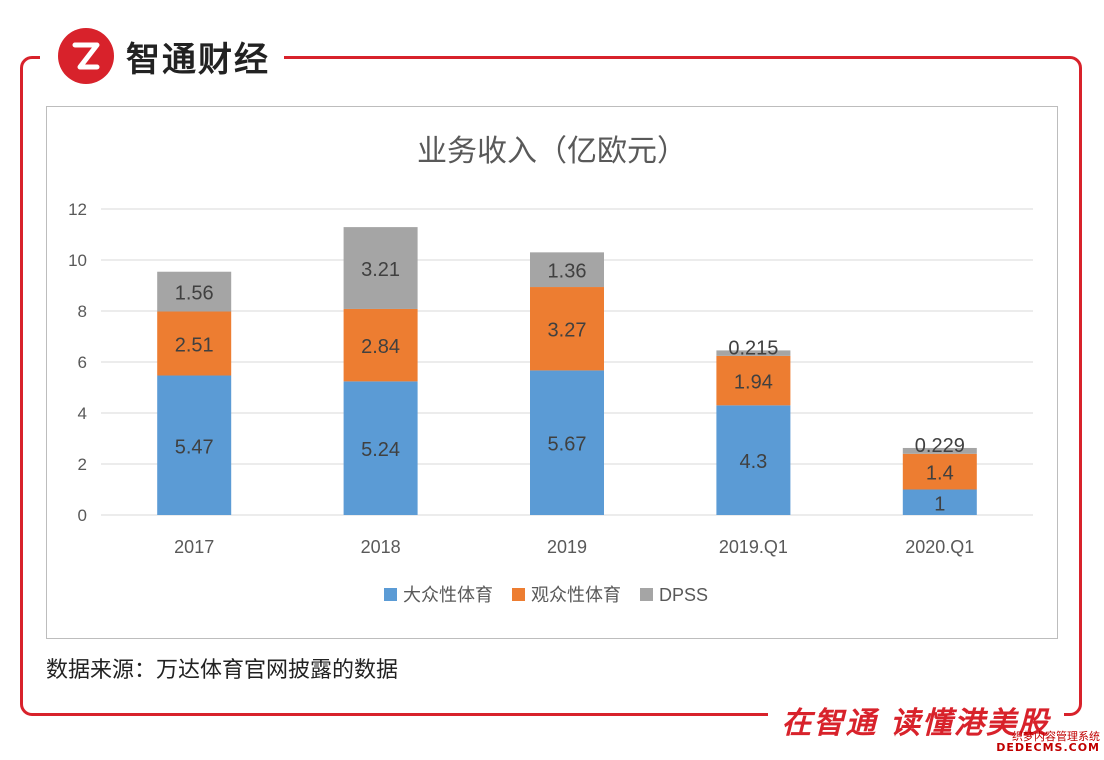 The width and height of the screenshot is (1104, 760). I want to click on data-label: 1.36, so click(567, 272).